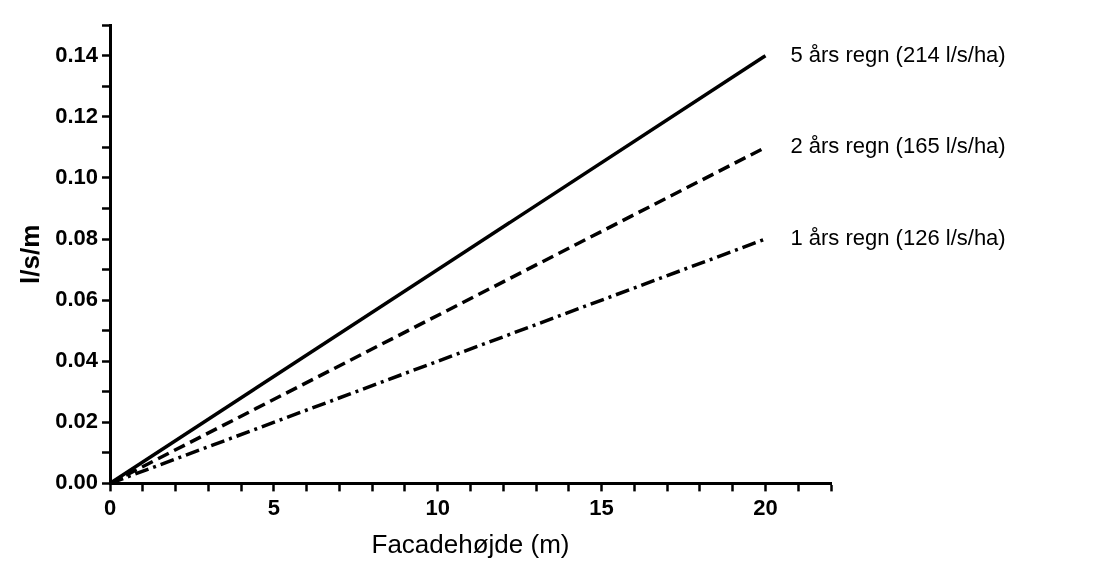 The height and width of the screenshot is (573, 1109). Describe the element at coordinates (110, 507) in the screenshot. I see `x-tick-label: 0` at that location.